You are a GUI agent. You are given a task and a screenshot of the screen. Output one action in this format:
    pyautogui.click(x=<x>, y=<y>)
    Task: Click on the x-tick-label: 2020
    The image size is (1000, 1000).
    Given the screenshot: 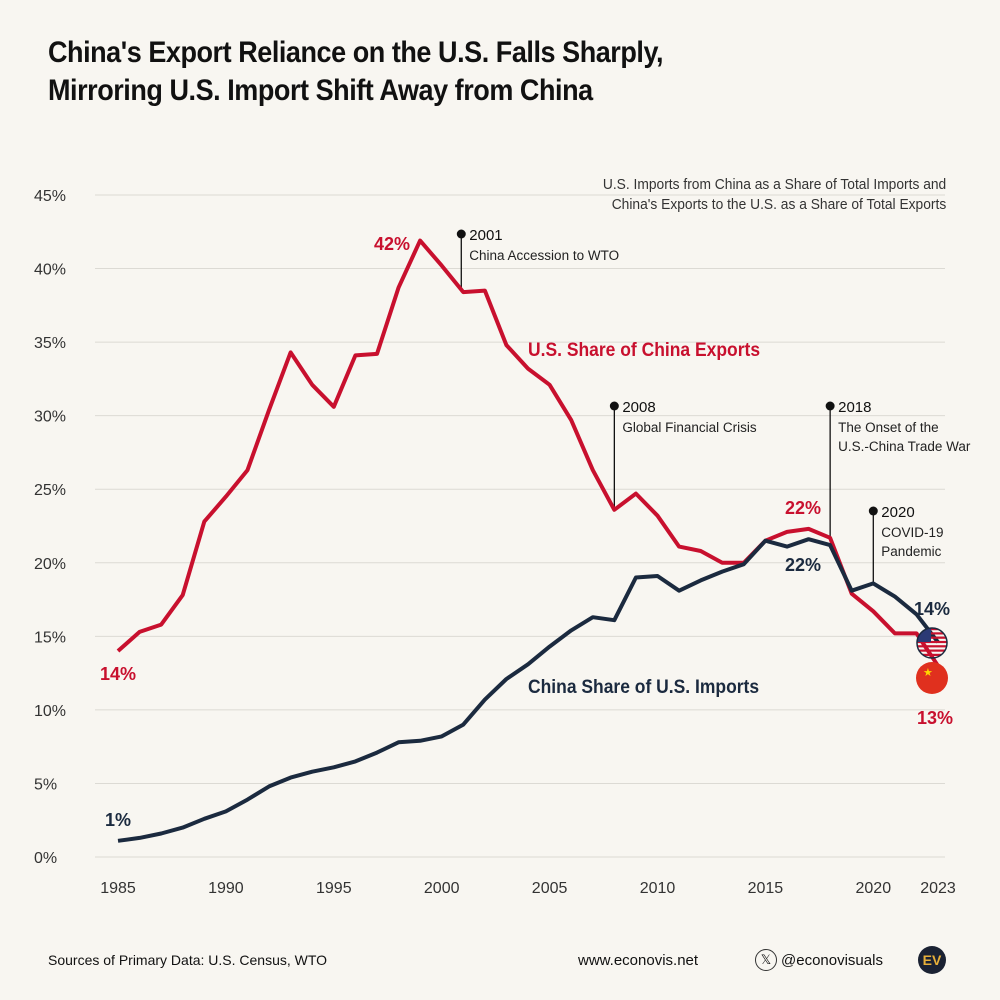 What is the action you would take?
    pyautogui.click(x=874, y=888)
    